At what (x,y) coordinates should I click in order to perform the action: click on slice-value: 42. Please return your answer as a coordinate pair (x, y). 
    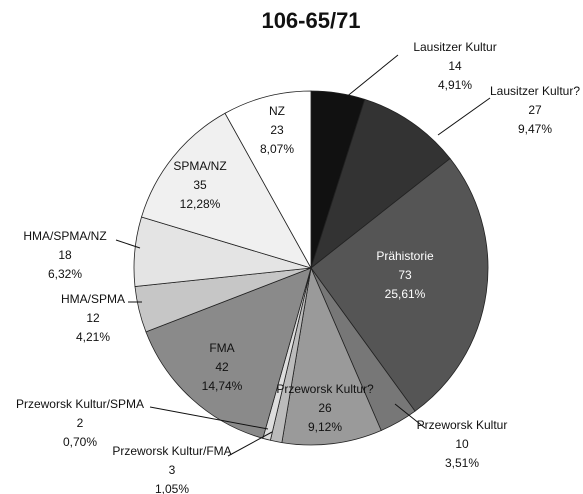
    Looking at the image, I should click on (222, 367).